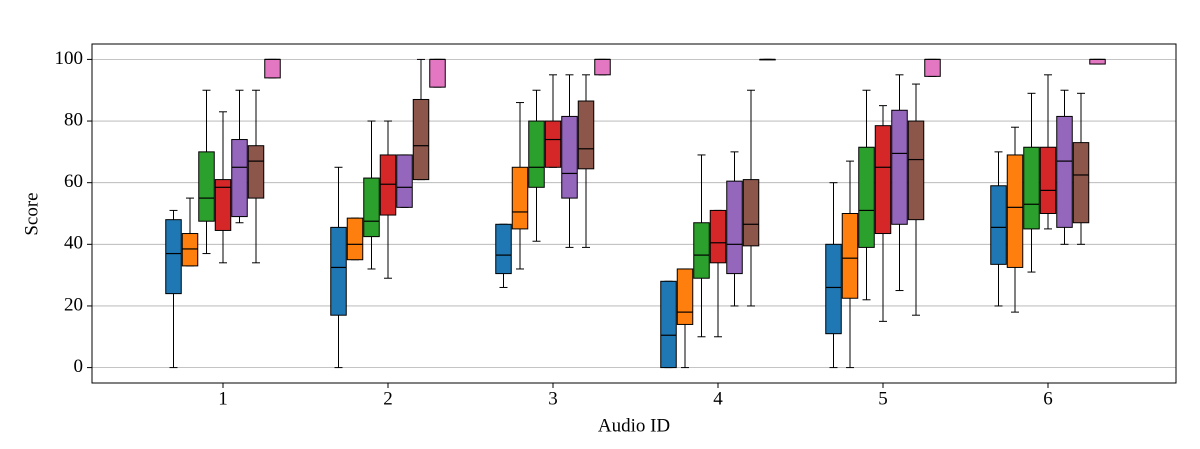 This screenshot has height=449, width=1200. What do you see at coordinates (634, 425) in the screenshot?
I see `x-axis-label: Audio ID` at bounding box center [634, 425].